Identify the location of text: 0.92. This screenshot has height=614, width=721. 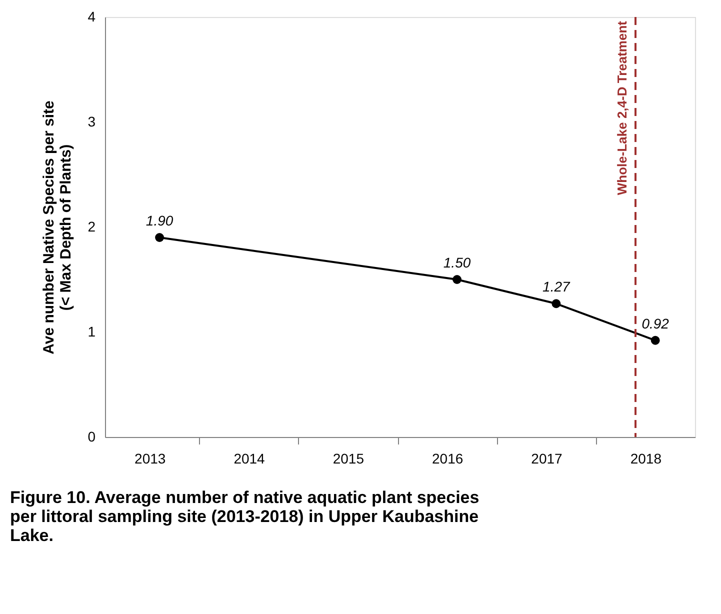
(655, 323).